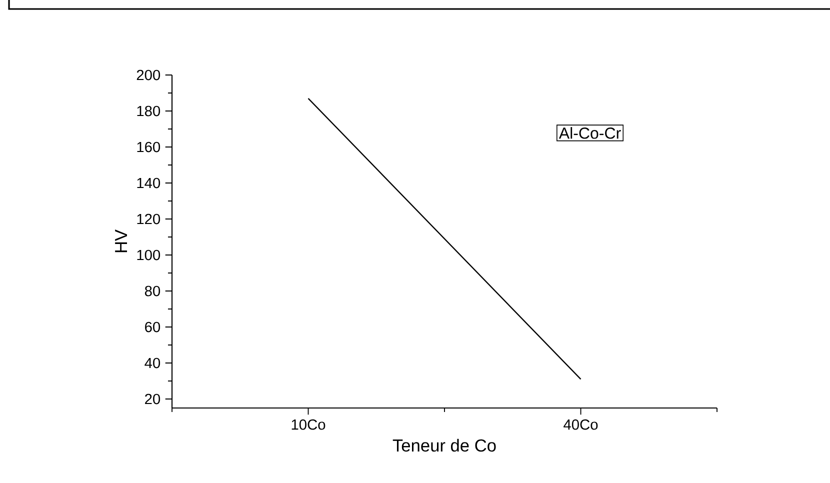 The height and width of the screenshot is (483, 830). Describe the element at coordinates (148, 147) in the screenshot. I see `y-tick-label: 160` at that location.